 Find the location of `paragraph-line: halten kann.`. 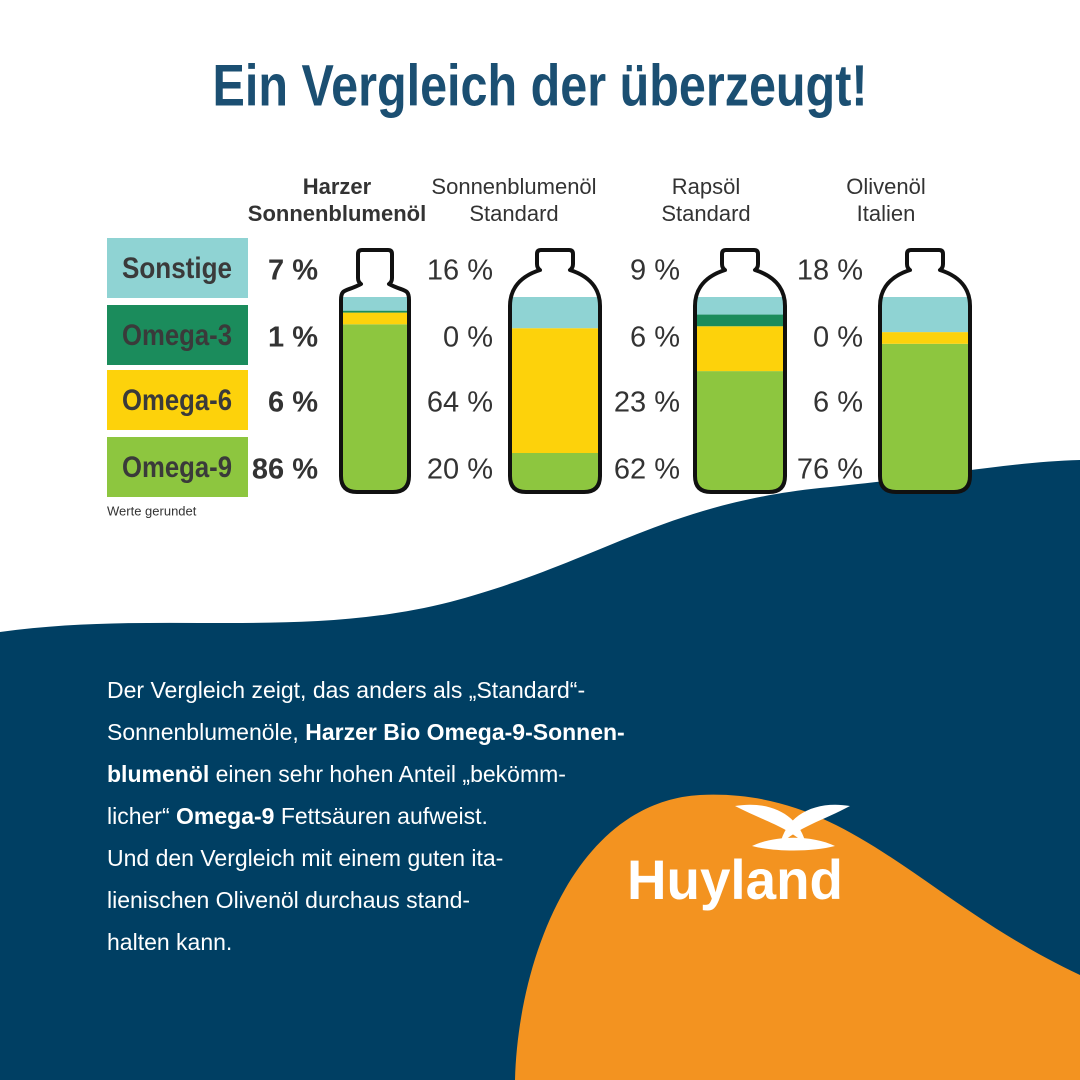

paragraph-line: halten kann. is located at coordinates (169, 942).